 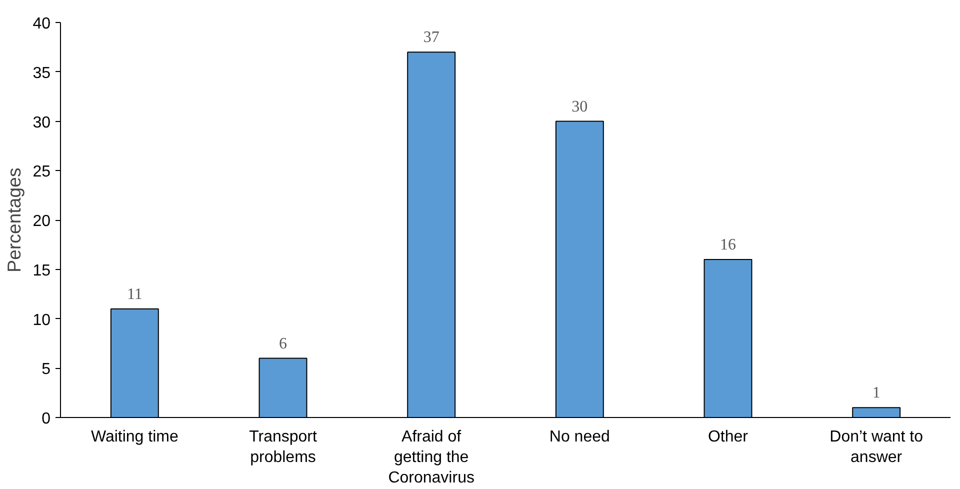 What do you see at coordinates (431, 37) in the screenshot?
I see `data-label: 37` at bounding box center [431, 37].